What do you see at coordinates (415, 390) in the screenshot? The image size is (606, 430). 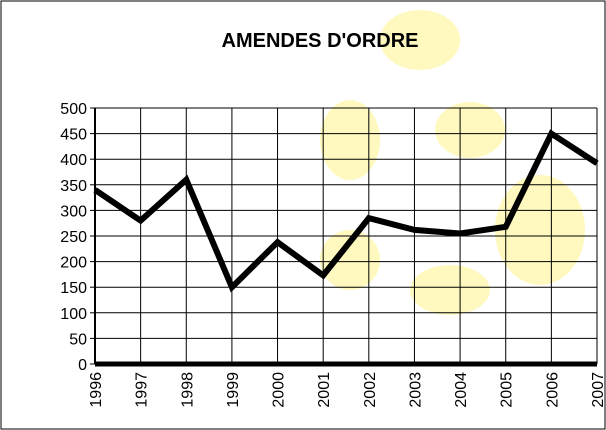 I see `x-tick-label: 2003` at bounding box center [415, 390].